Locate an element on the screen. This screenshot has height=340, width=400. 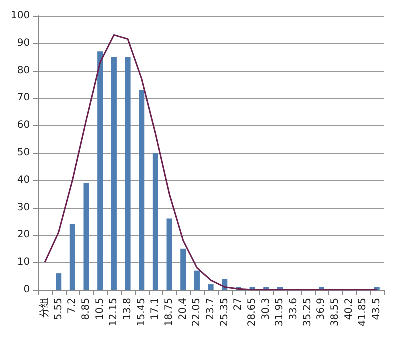
x-tick-label: 8.85 is located at coordinates (86, 309).